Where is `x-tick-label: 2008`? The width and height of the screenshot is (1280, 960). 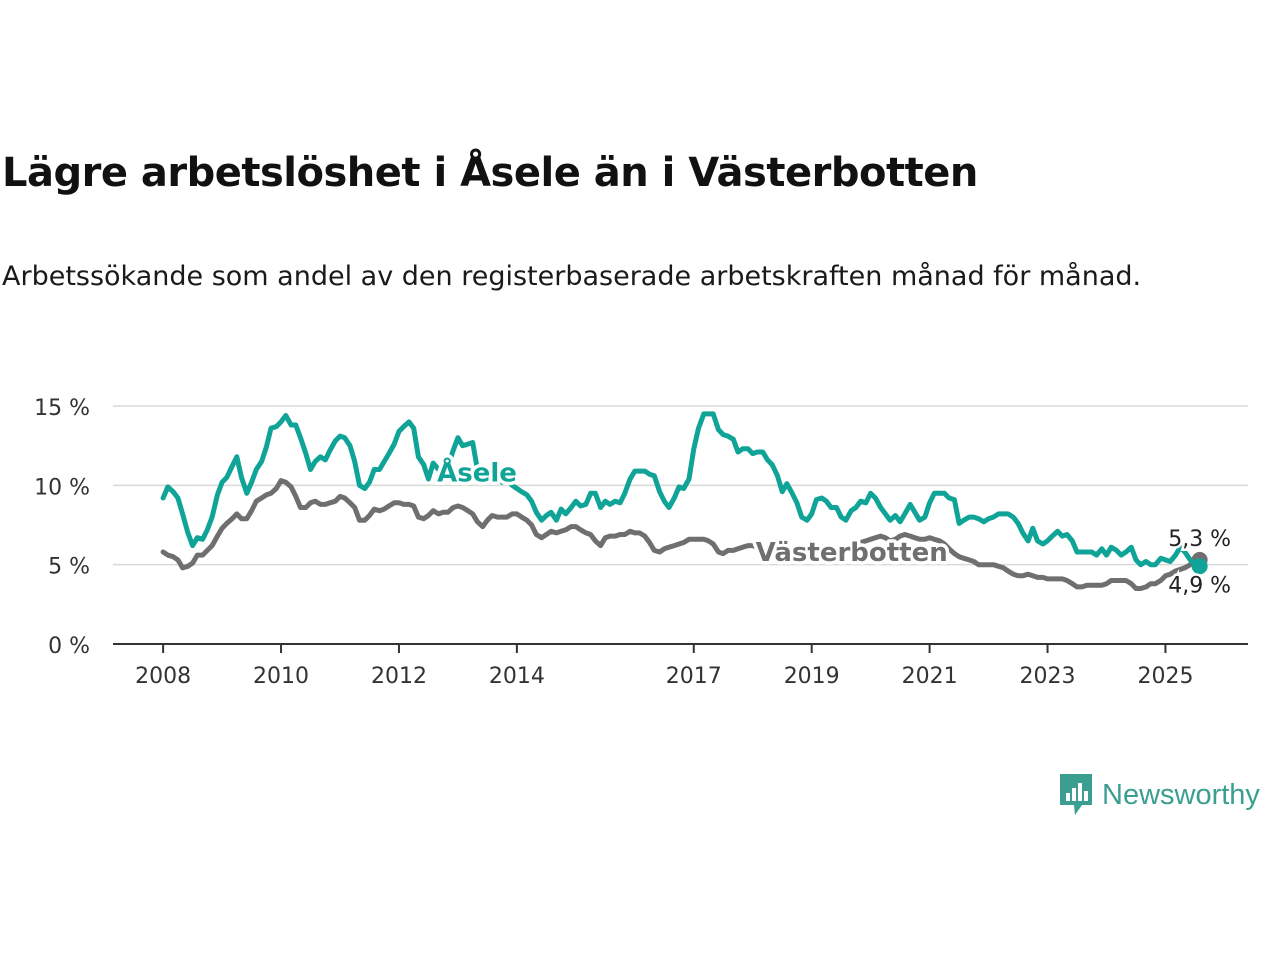 x-tick-label: 2008 is located at coordinates (163, 676).